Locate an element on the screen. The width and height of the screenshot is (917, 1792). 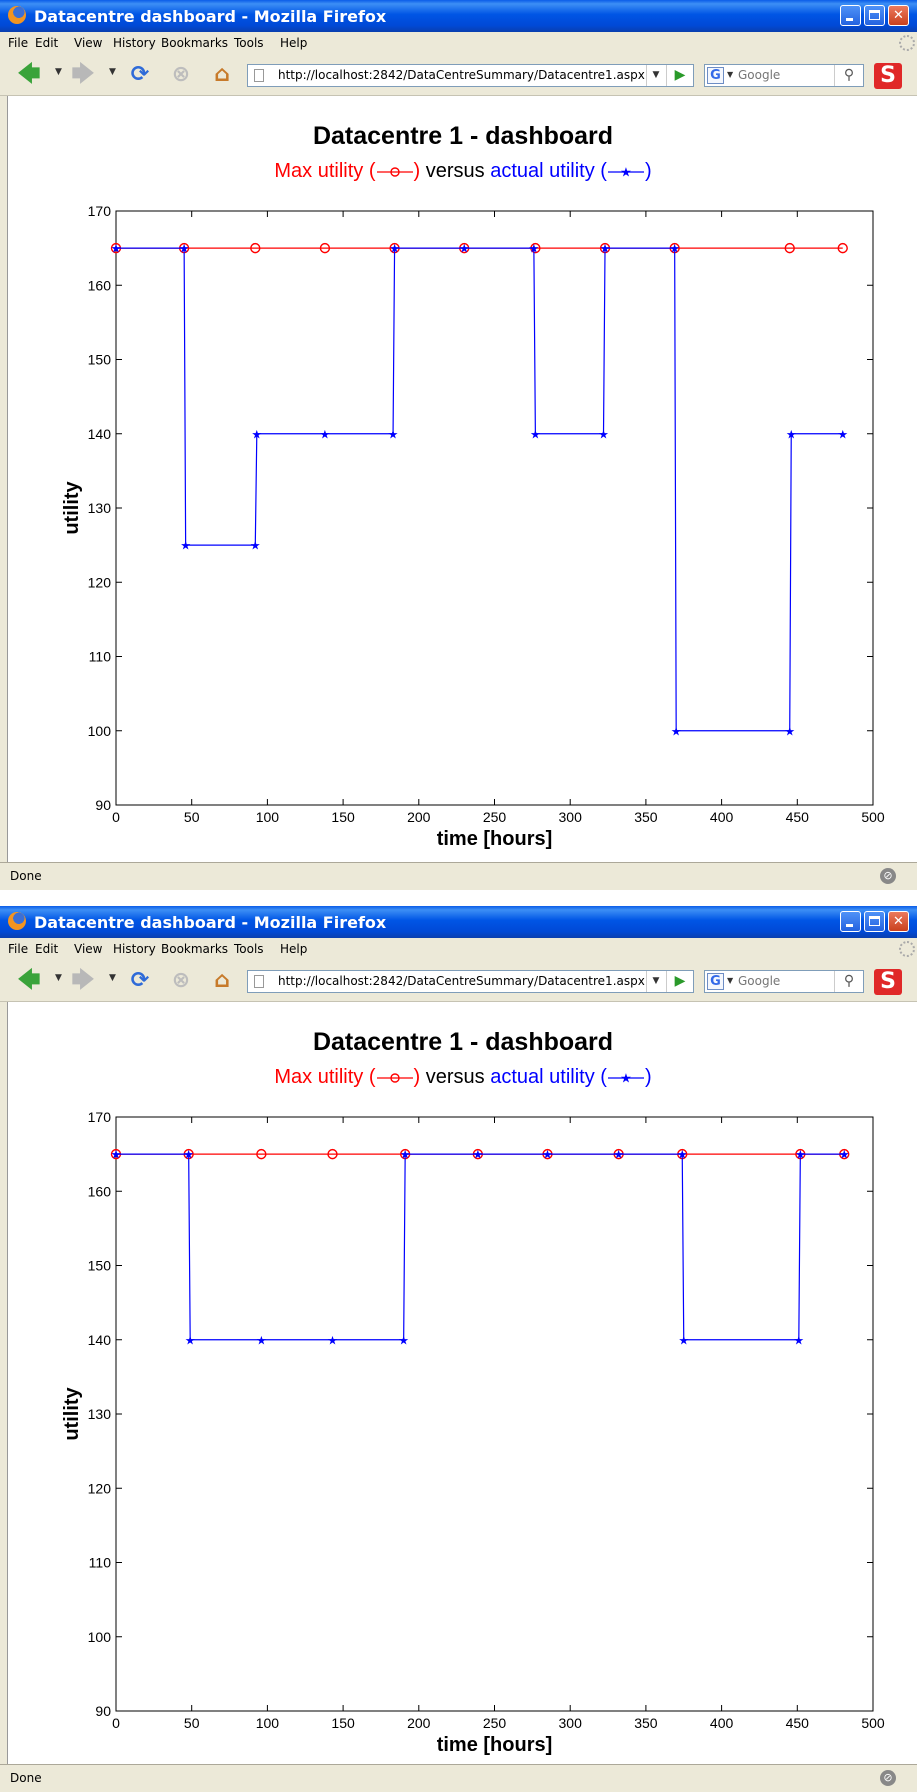
x-tick-label: 150 is located at coordinates (343, 1723).